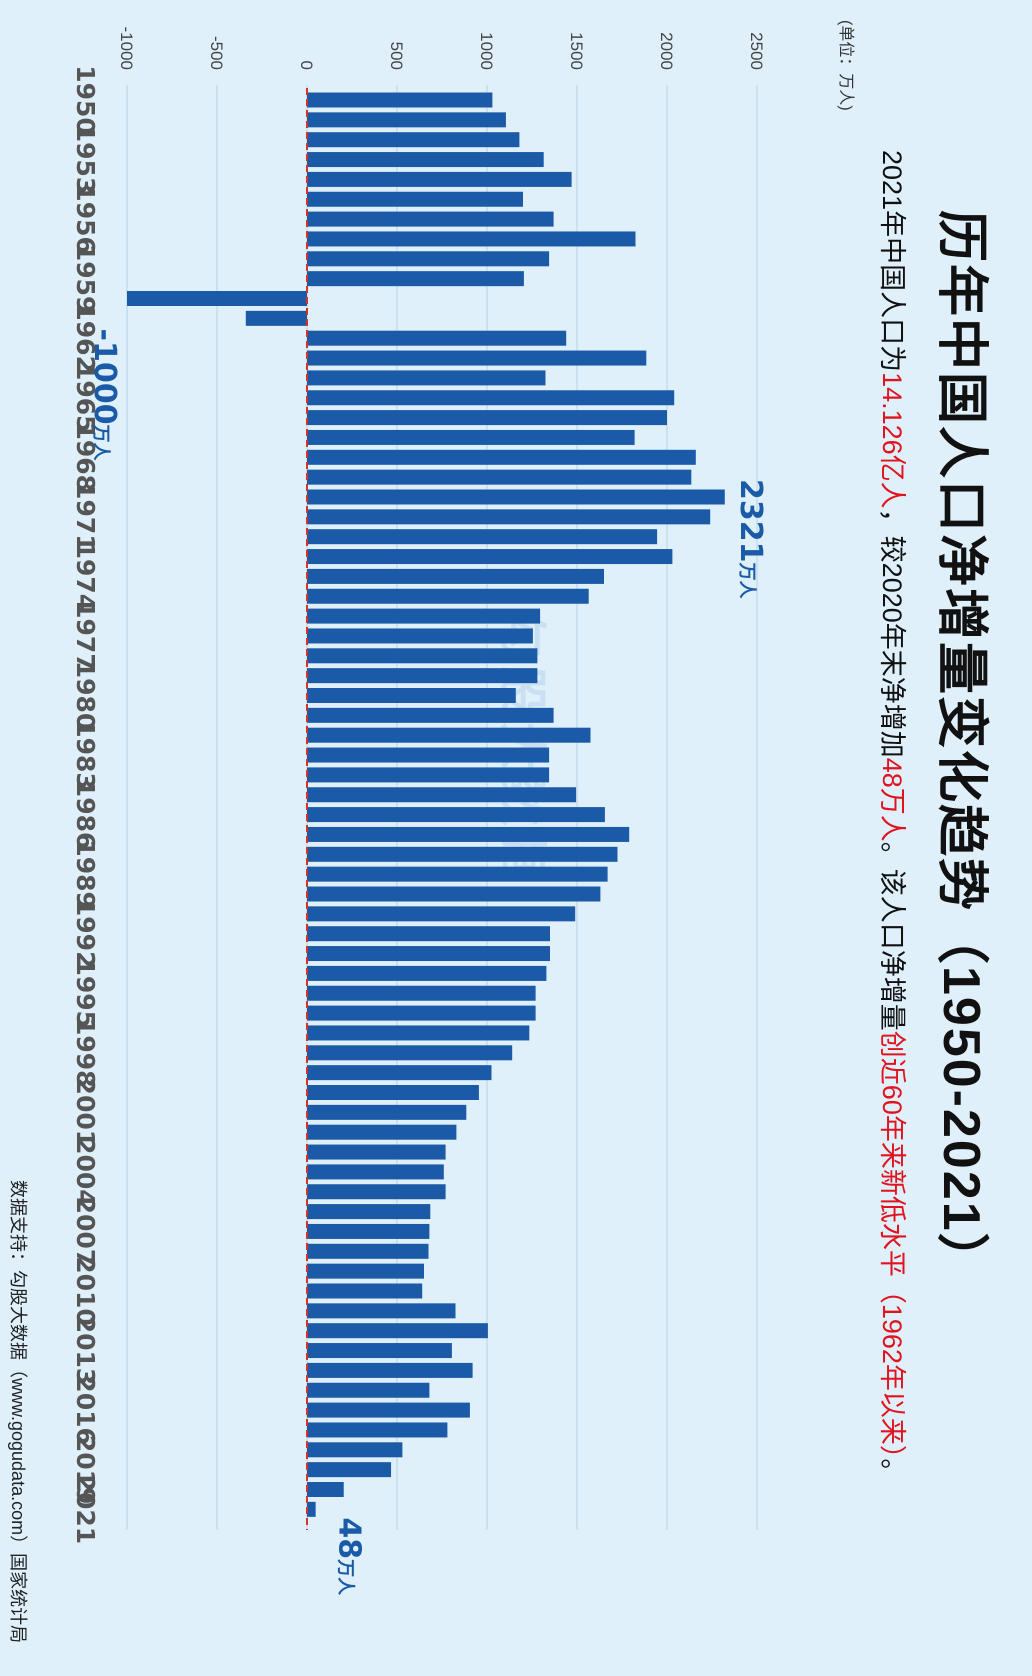 The width and height of the screenshot is (1032, 1676). What do you see at coordinates (85, 636) in the screenshot?
I see `x-tick-label: 1977` at bounding box center [85, 636].